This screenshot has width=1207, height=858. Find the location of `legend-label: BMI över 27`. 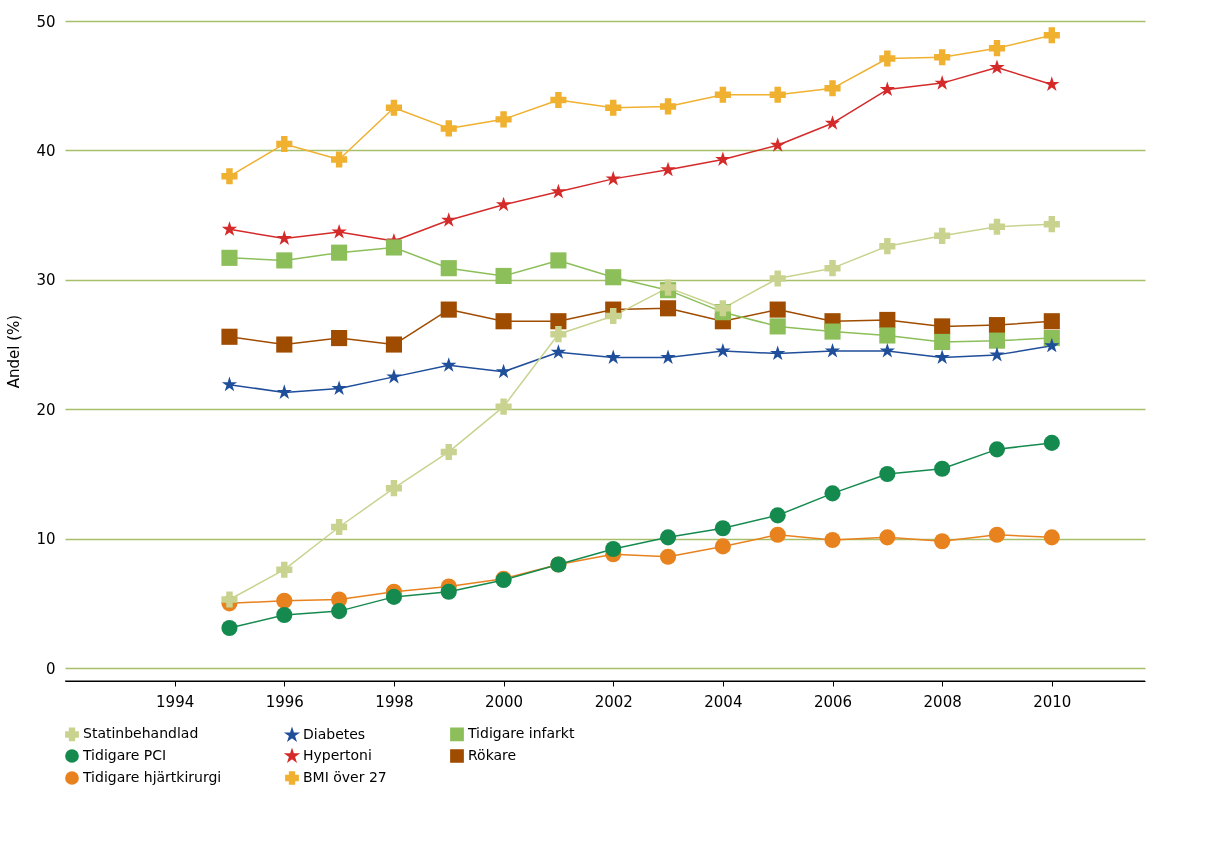

legend-label: BMI över 27 is located at coordinates (345, 777).